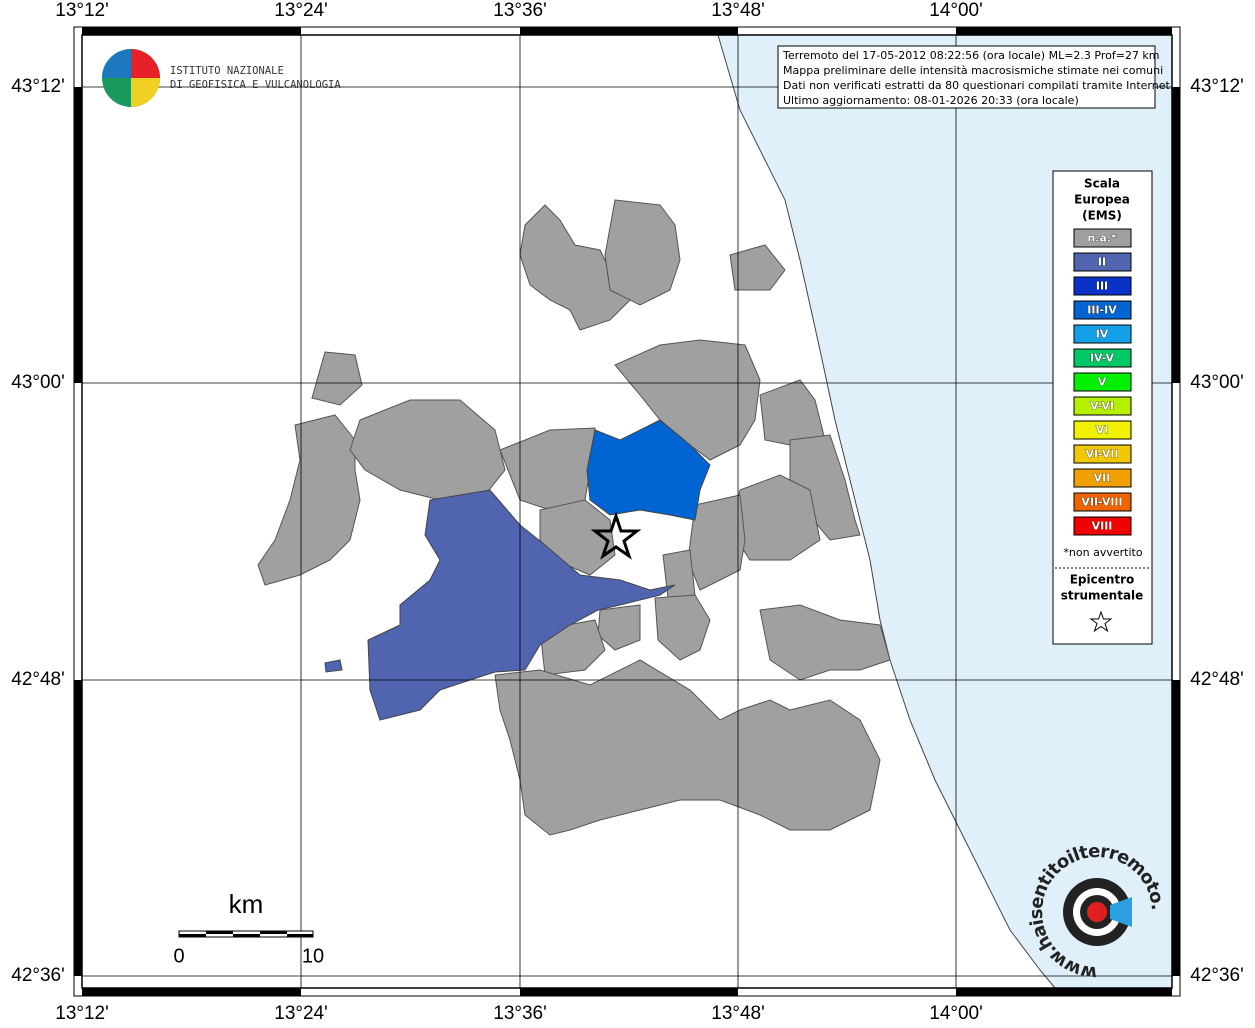 The height and width of the screenshot is (1028, 1255). I want to click on legend-label: V, so click(1102, 382).